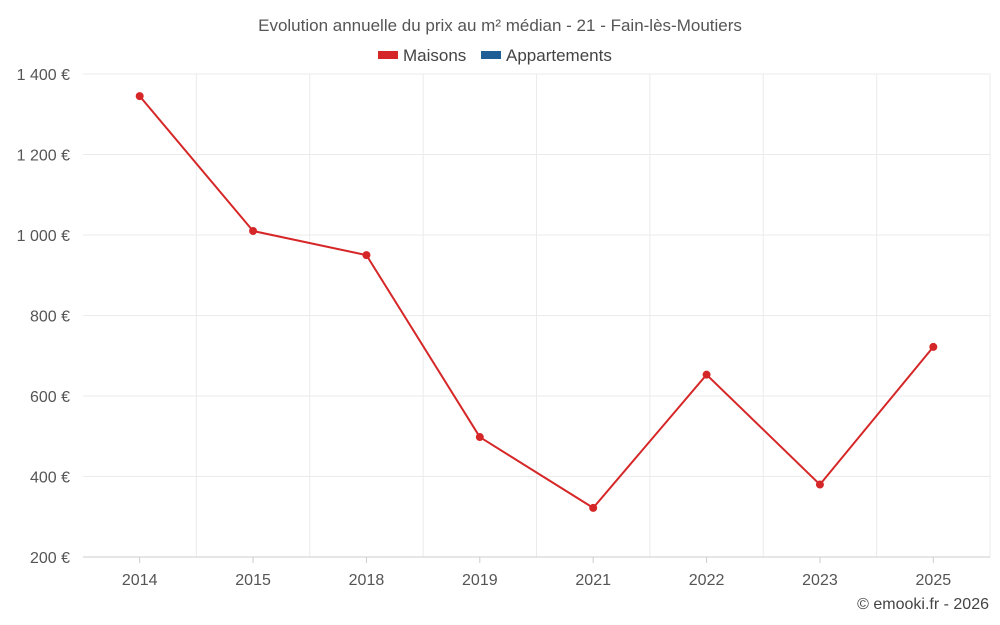  What do you see at coordinates (140, 580) in the screenshot?
I see `x-tick-label-2014: 2014` at bounding box center [140, 580].